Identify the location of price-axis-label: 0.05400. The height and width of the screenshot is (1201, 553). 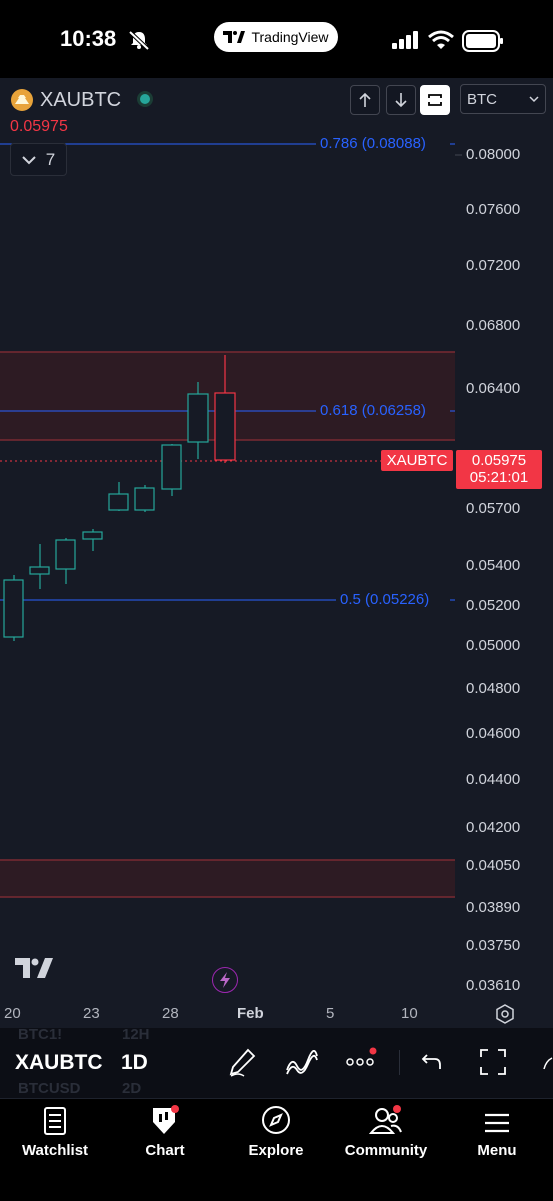
(493, 565).